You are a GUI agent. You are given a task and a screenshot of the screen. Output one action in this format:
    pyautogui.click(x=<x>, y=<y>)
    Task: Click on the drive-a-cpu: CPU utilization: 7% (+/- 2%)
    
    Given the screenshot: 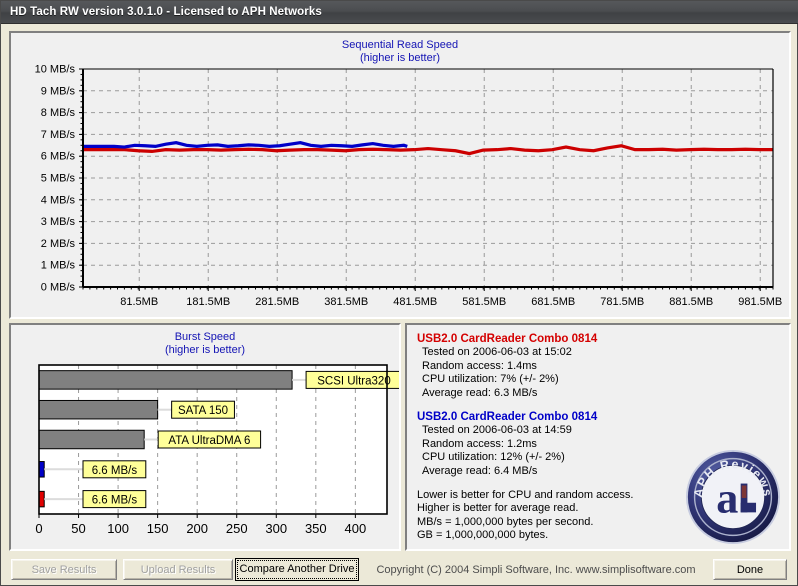 What is the action you would take?
    pyautogui.click(x=490, y=379)
    